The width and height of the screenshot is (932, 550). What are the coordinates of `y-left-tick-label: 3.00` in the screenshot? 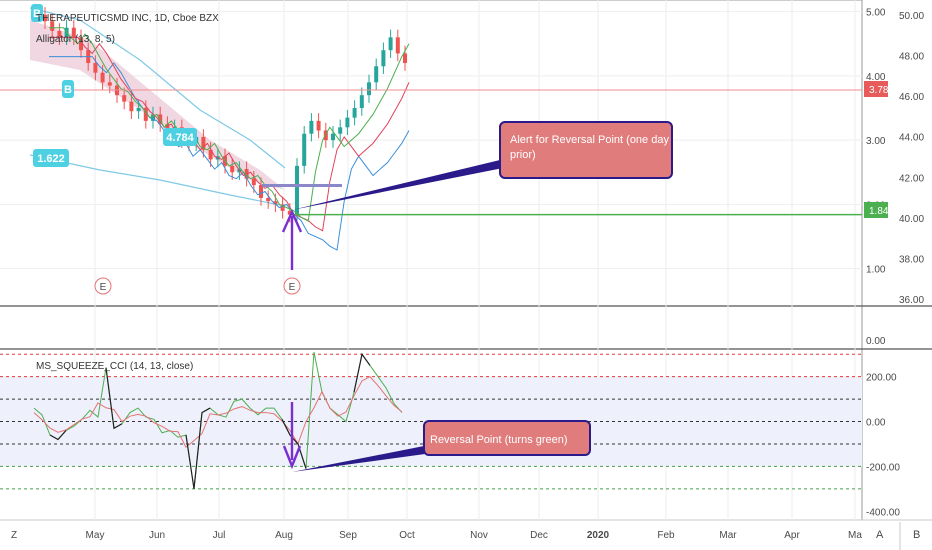 It's located at (876, 141).